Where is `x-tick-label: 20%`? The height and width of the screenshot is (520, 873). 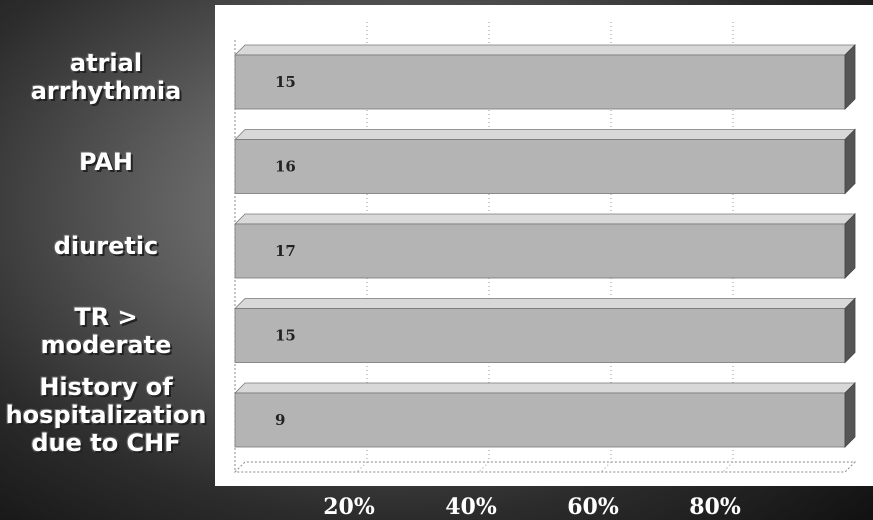
x-tick-label: 20% is located at coordinates (349, 507).